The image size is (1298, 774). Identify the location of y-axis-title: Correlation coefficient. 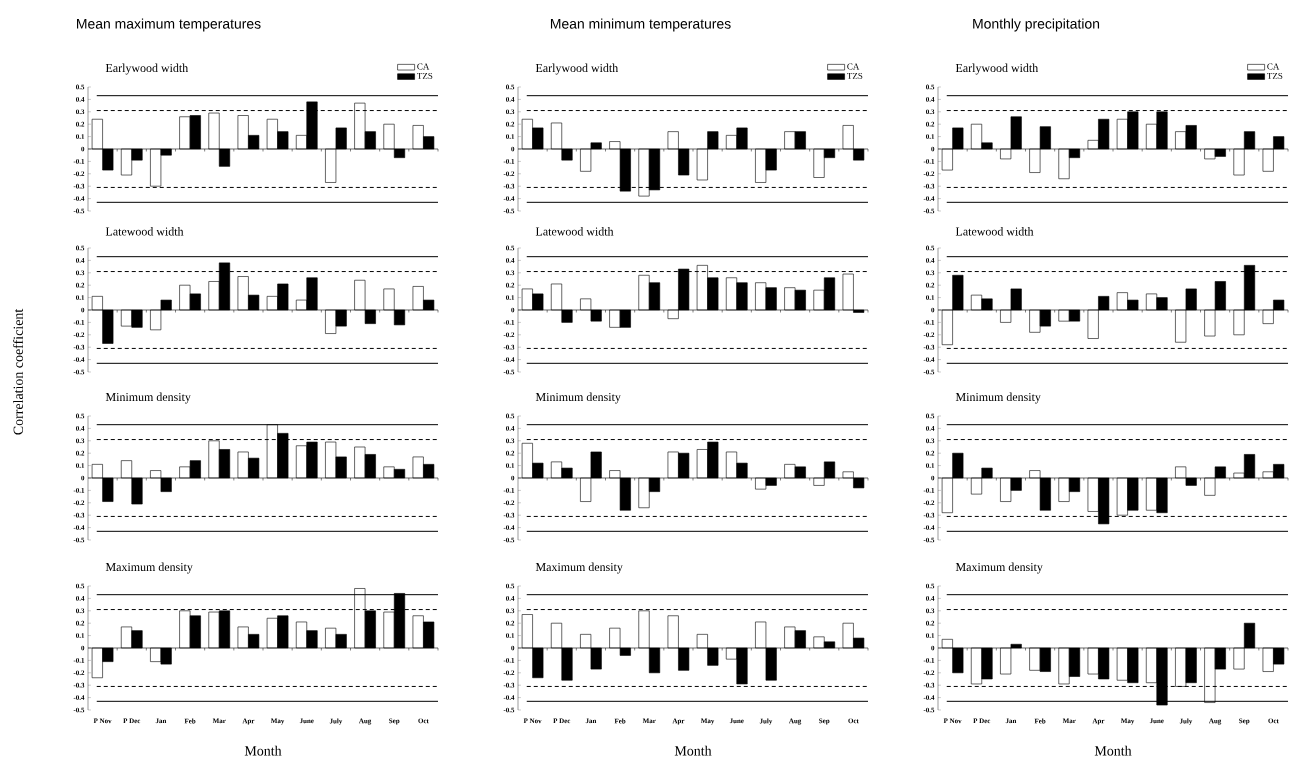
(18, 371).